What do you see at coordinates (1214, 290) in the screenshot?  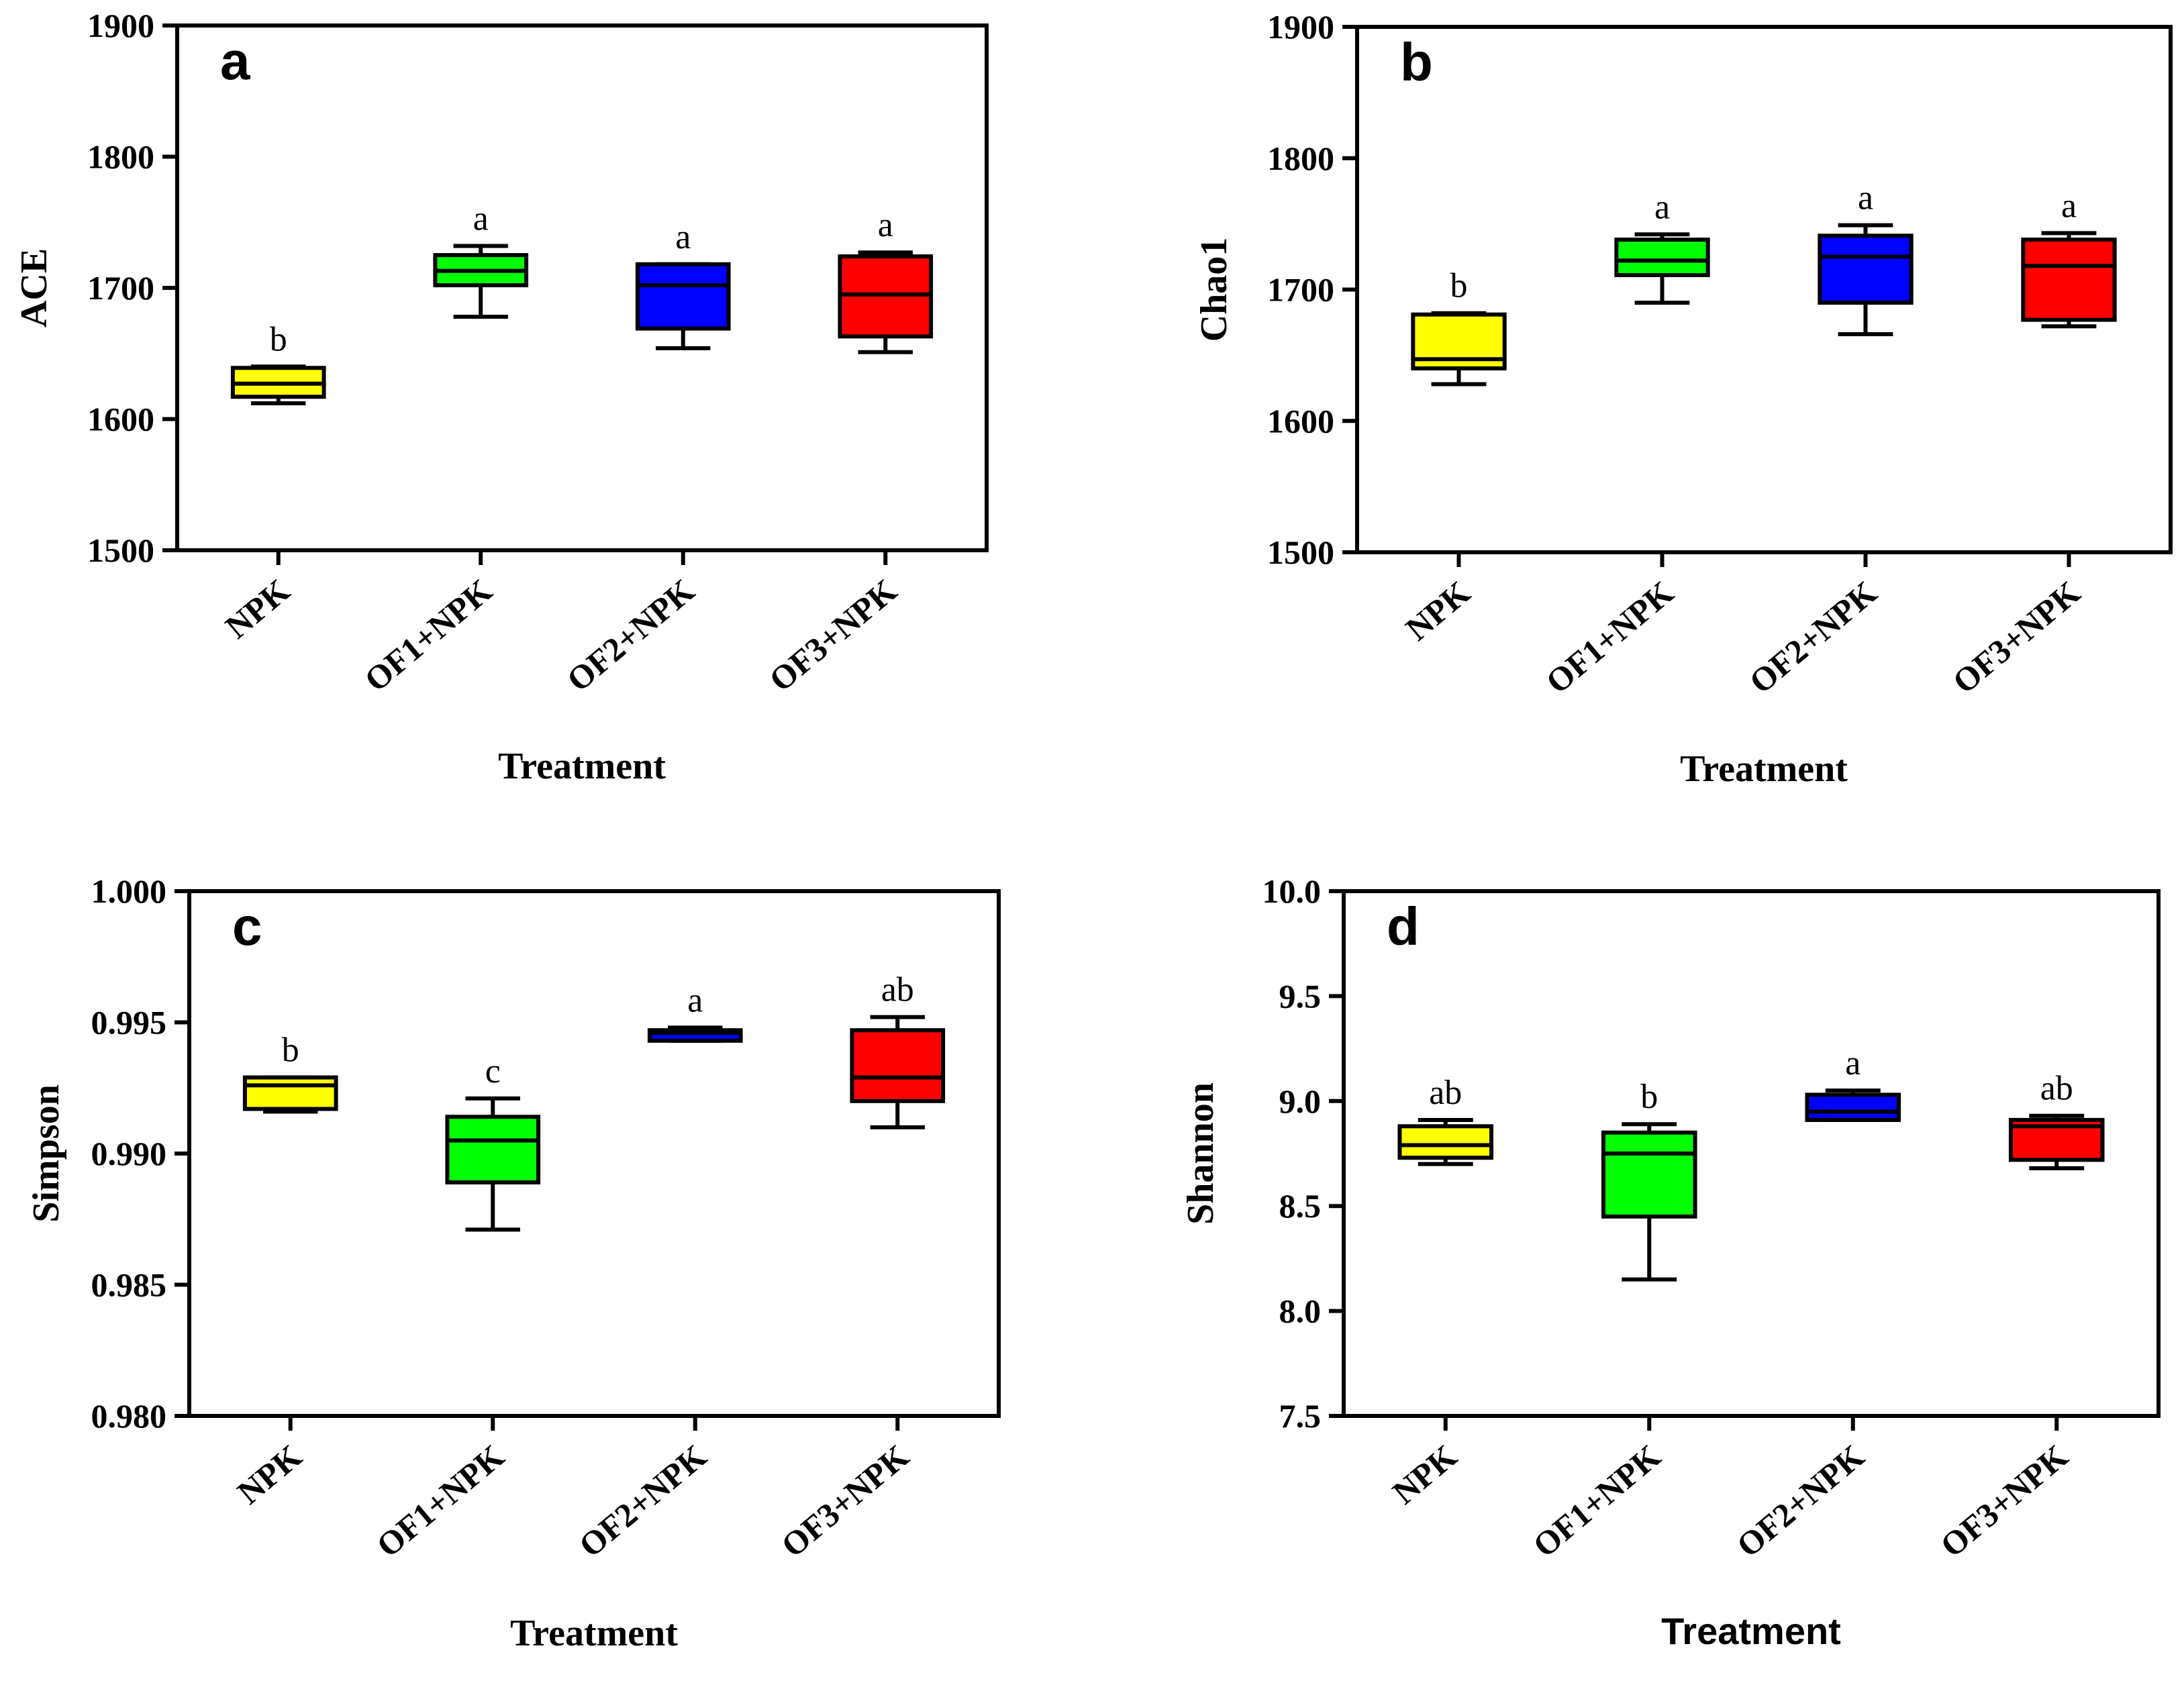 I see `y-axis-title: Chao1` at bounding box center [1214, 290].